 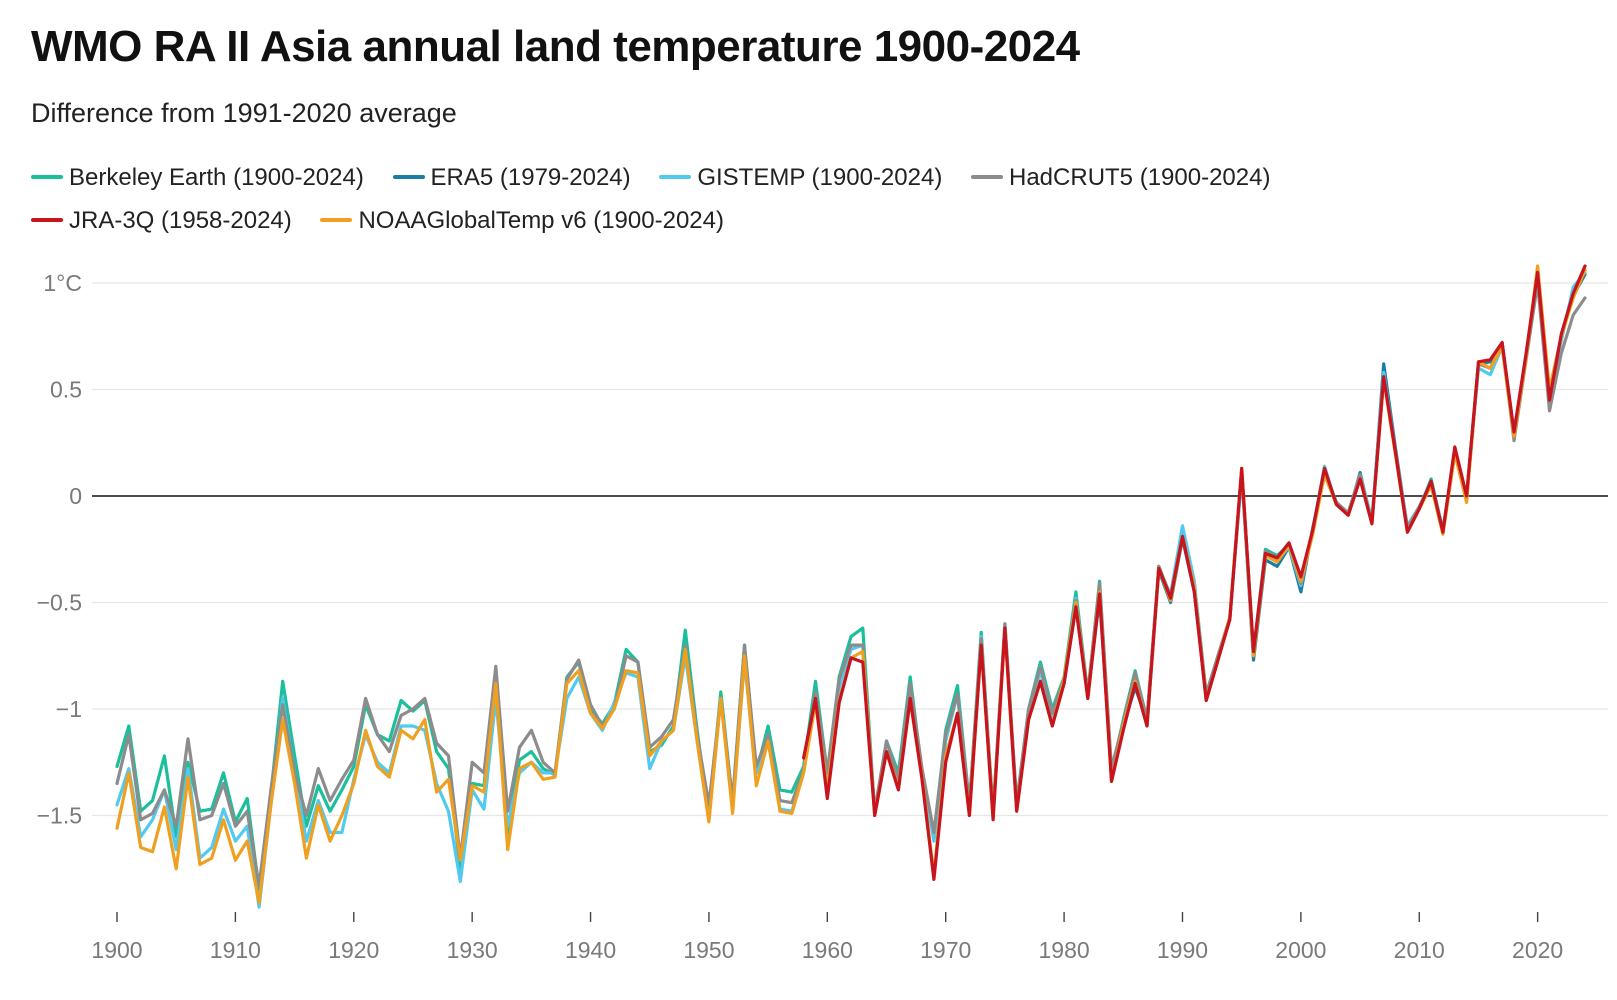 I want to click on legend-item-noaa: NOAAGlobalTemp v6 (1900-2024), so click(x=522, y=220).